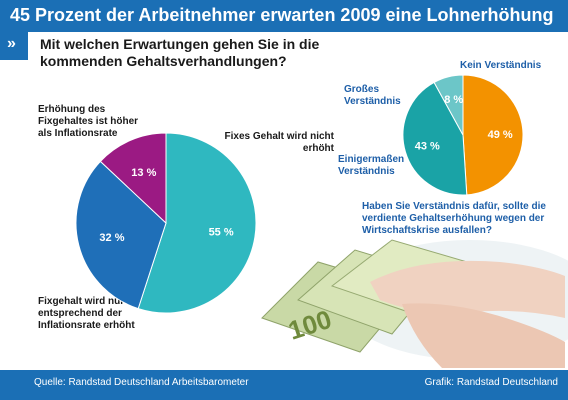 The width and height of the screenshot is (568, 400). Describe the element at coordinates (501, 65) in the screenshot. I see `chart2-label-none: Kein Verständnis` at that location.